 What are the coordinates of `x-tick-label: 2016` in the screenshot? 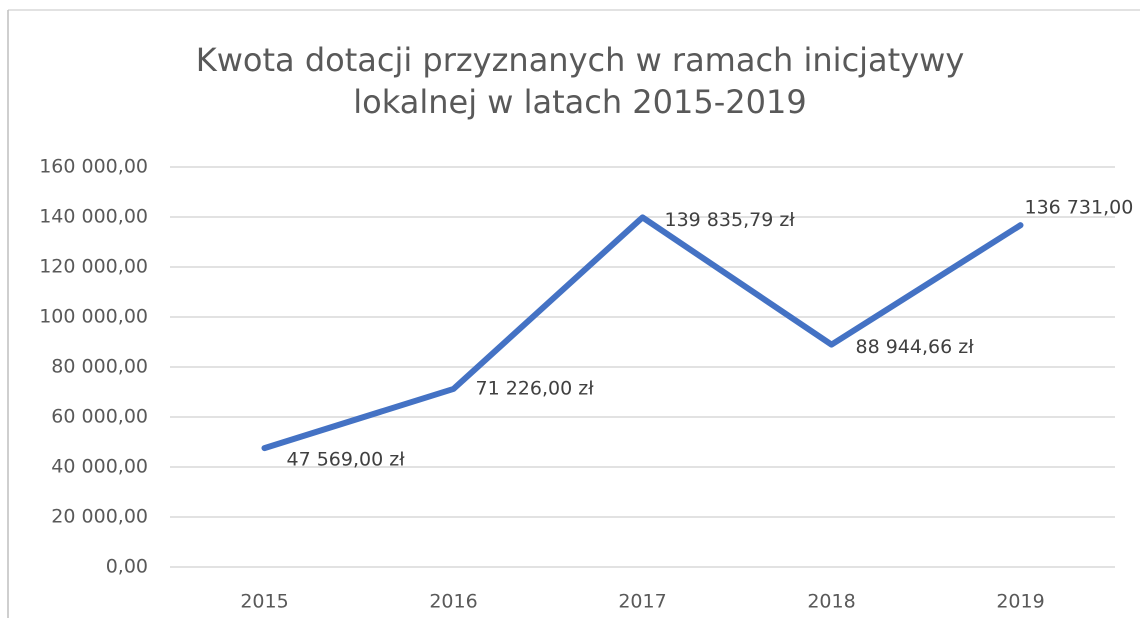 It's located at (453, 602).